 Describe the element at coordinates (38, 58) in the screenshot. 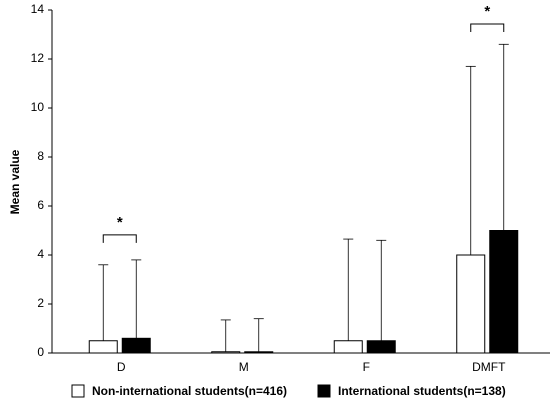

I see `y-tick-label: 12` at that location.